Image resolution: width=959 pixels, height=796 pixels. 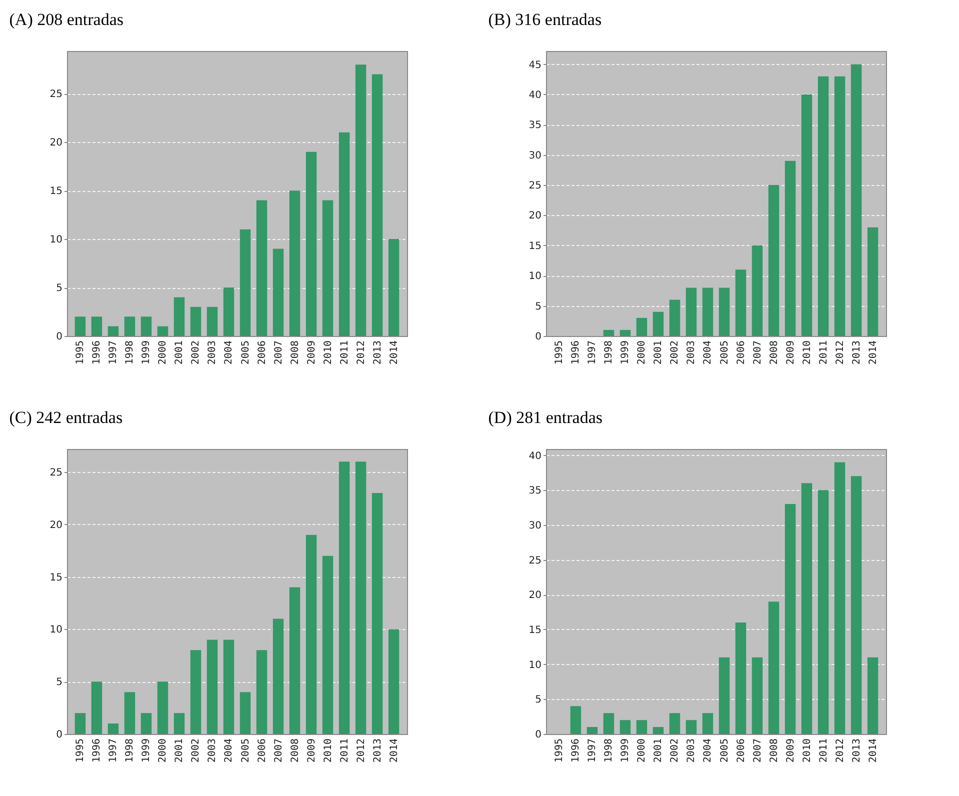 What do you see at coordinates (658, 352) in the screenshot?
I see `x-tick-label: 2001` at bounding box center [658, 352].